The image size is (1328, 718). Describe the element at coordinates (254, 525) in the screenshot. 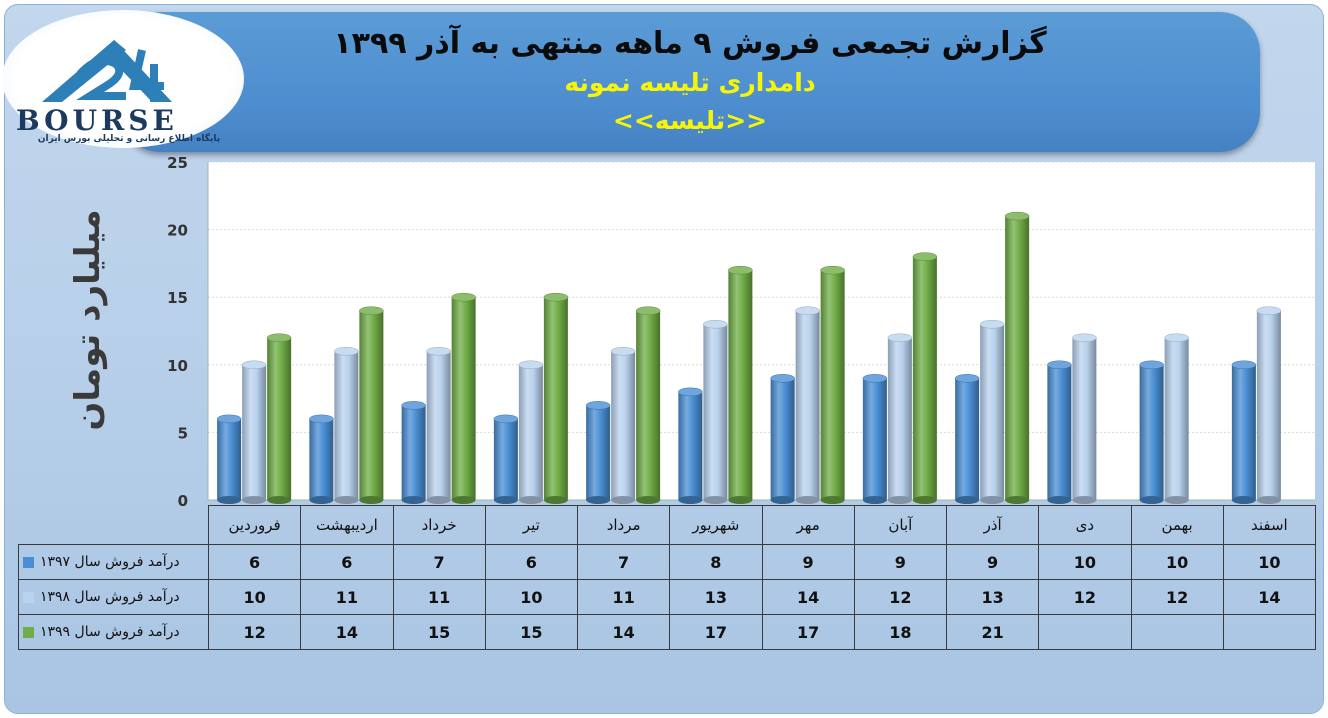

I see `category-label: فروردین` at that location.